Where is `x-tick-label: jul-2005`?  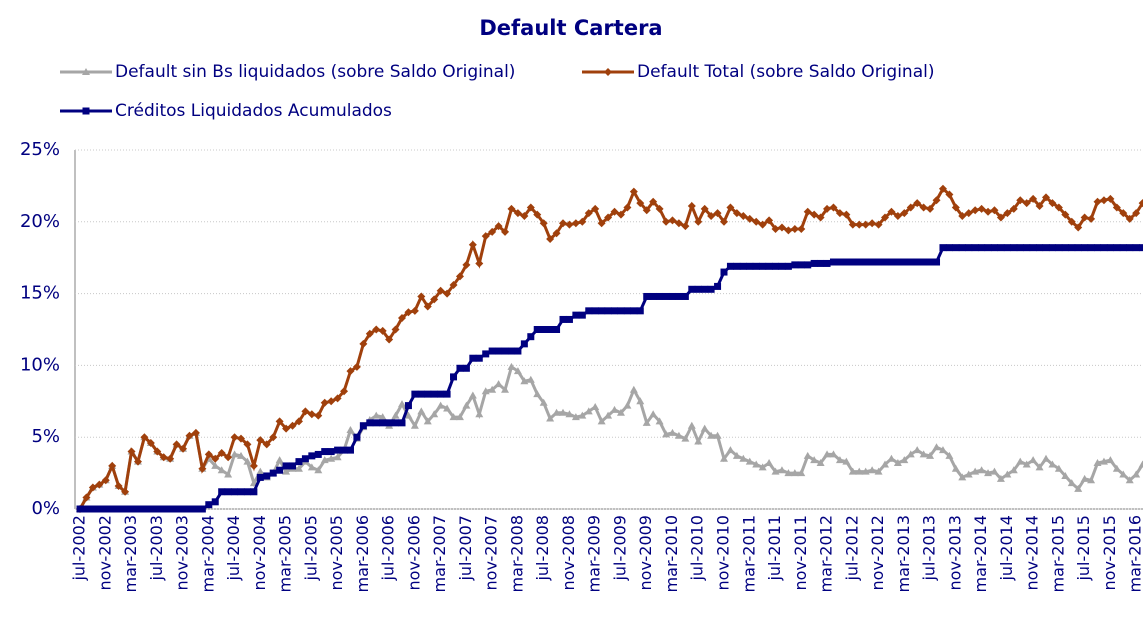
x-tick-label: jul-2005 is located at coordinates (310, 548).